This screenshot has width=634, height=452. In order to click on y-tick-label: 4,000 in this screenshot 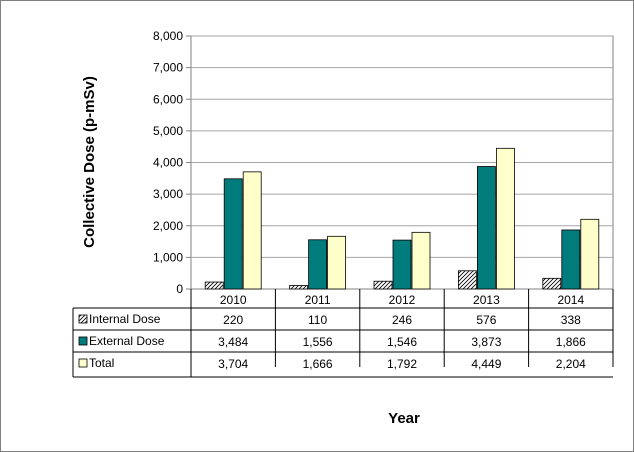, I will do `click(168, 163)`.